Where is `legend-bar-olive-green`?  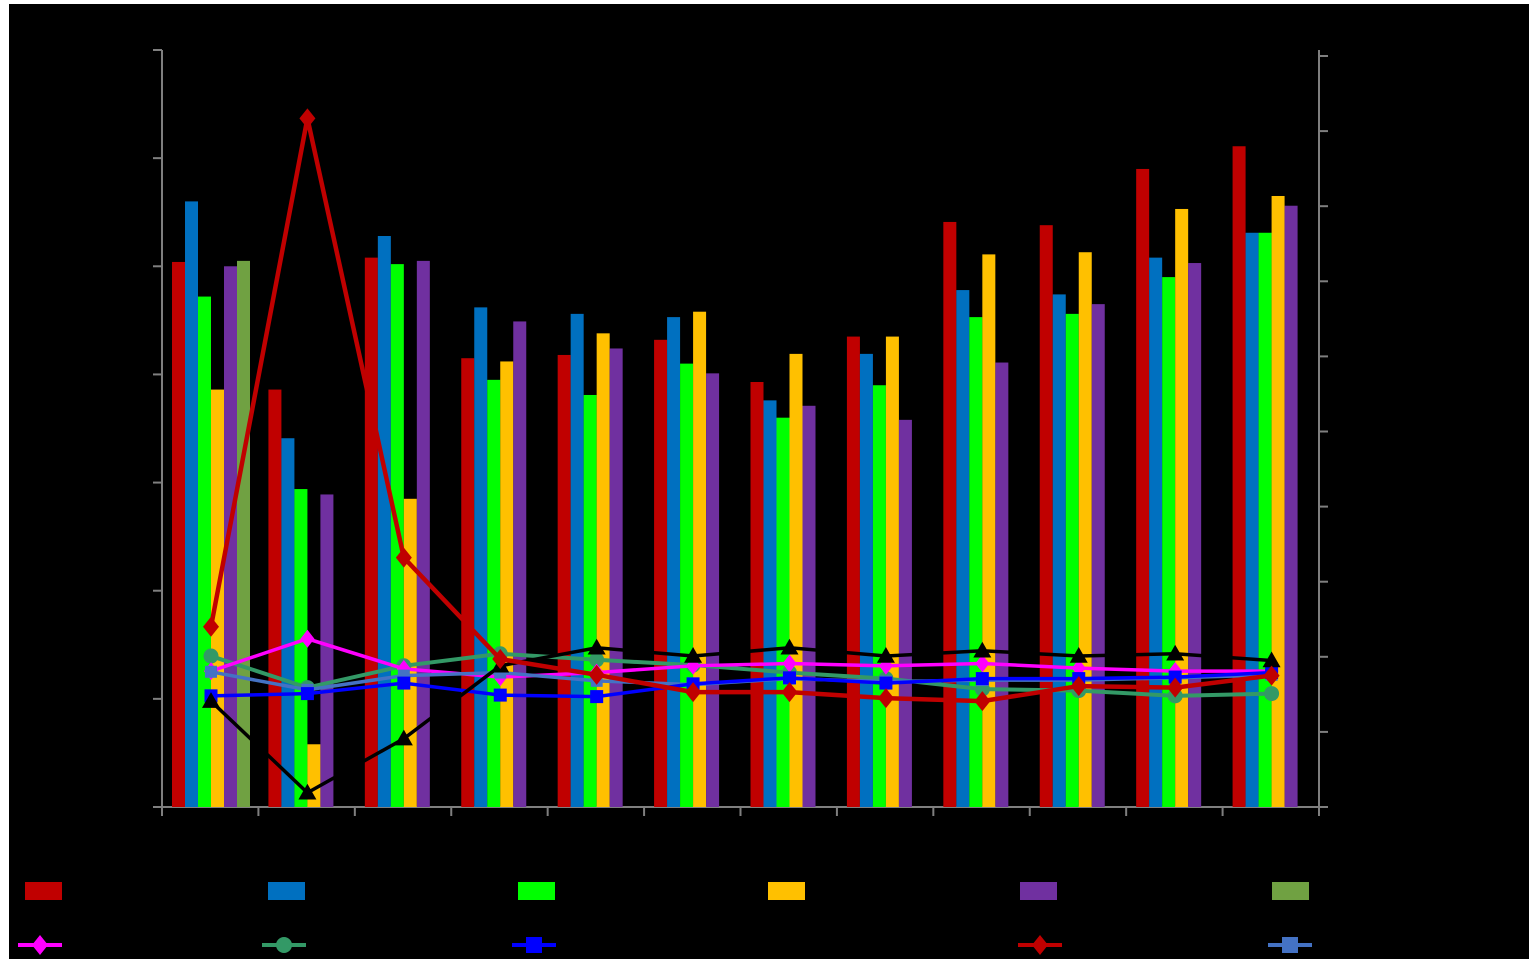 legend-bar-olive-green is located at coordinates (1290, 891).